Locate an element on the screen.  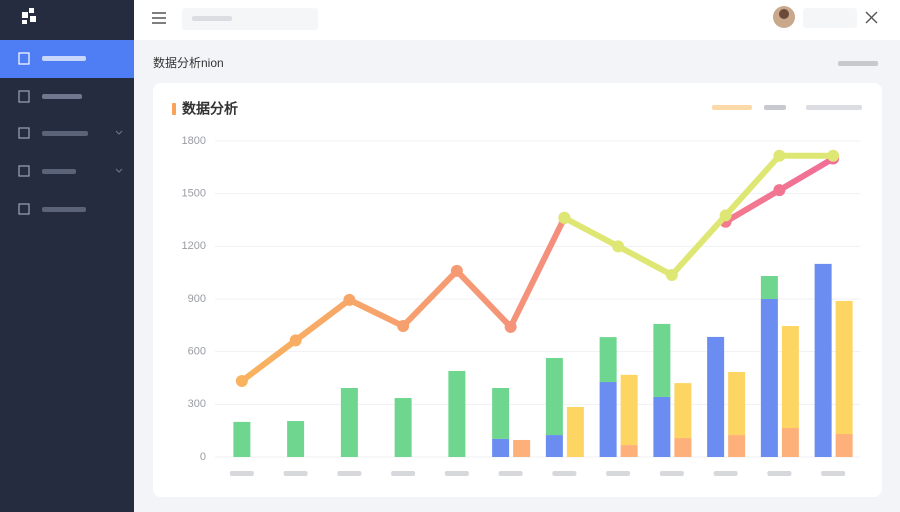
user-box is located at coordinates (830, 18).